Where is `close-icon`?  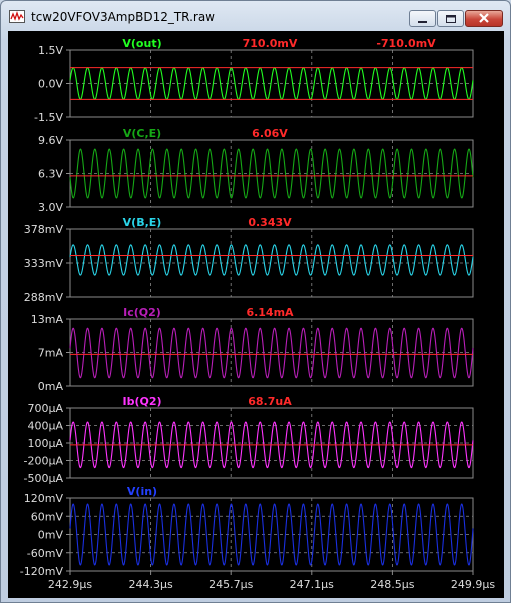 close-icon is located at coordinates (484, 18).